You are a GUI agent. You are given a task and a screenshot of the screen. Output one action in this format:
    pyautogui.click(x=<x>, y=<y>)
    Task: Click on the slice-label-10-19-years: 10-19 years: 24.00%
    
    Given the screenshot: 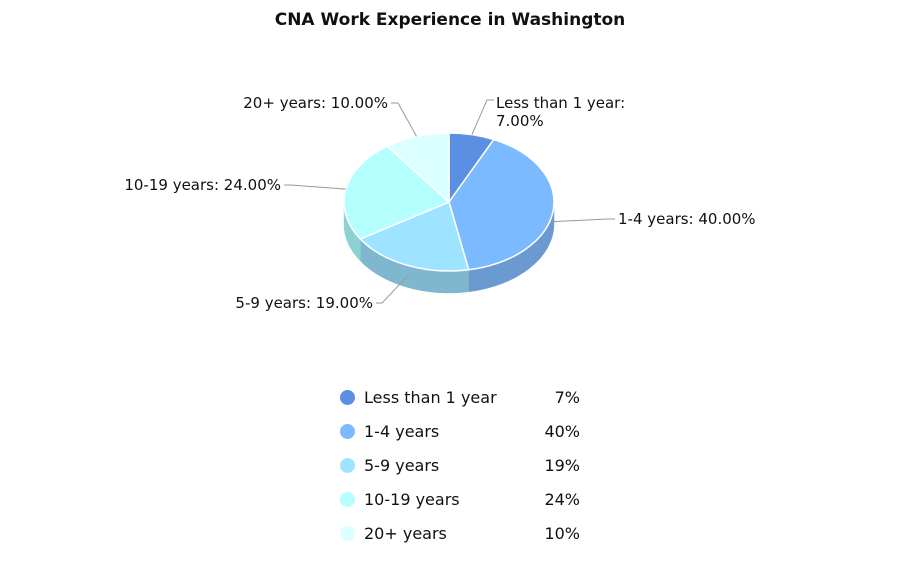 What is the action you would take?
    pyautogui.click(x=202, y=185)
    